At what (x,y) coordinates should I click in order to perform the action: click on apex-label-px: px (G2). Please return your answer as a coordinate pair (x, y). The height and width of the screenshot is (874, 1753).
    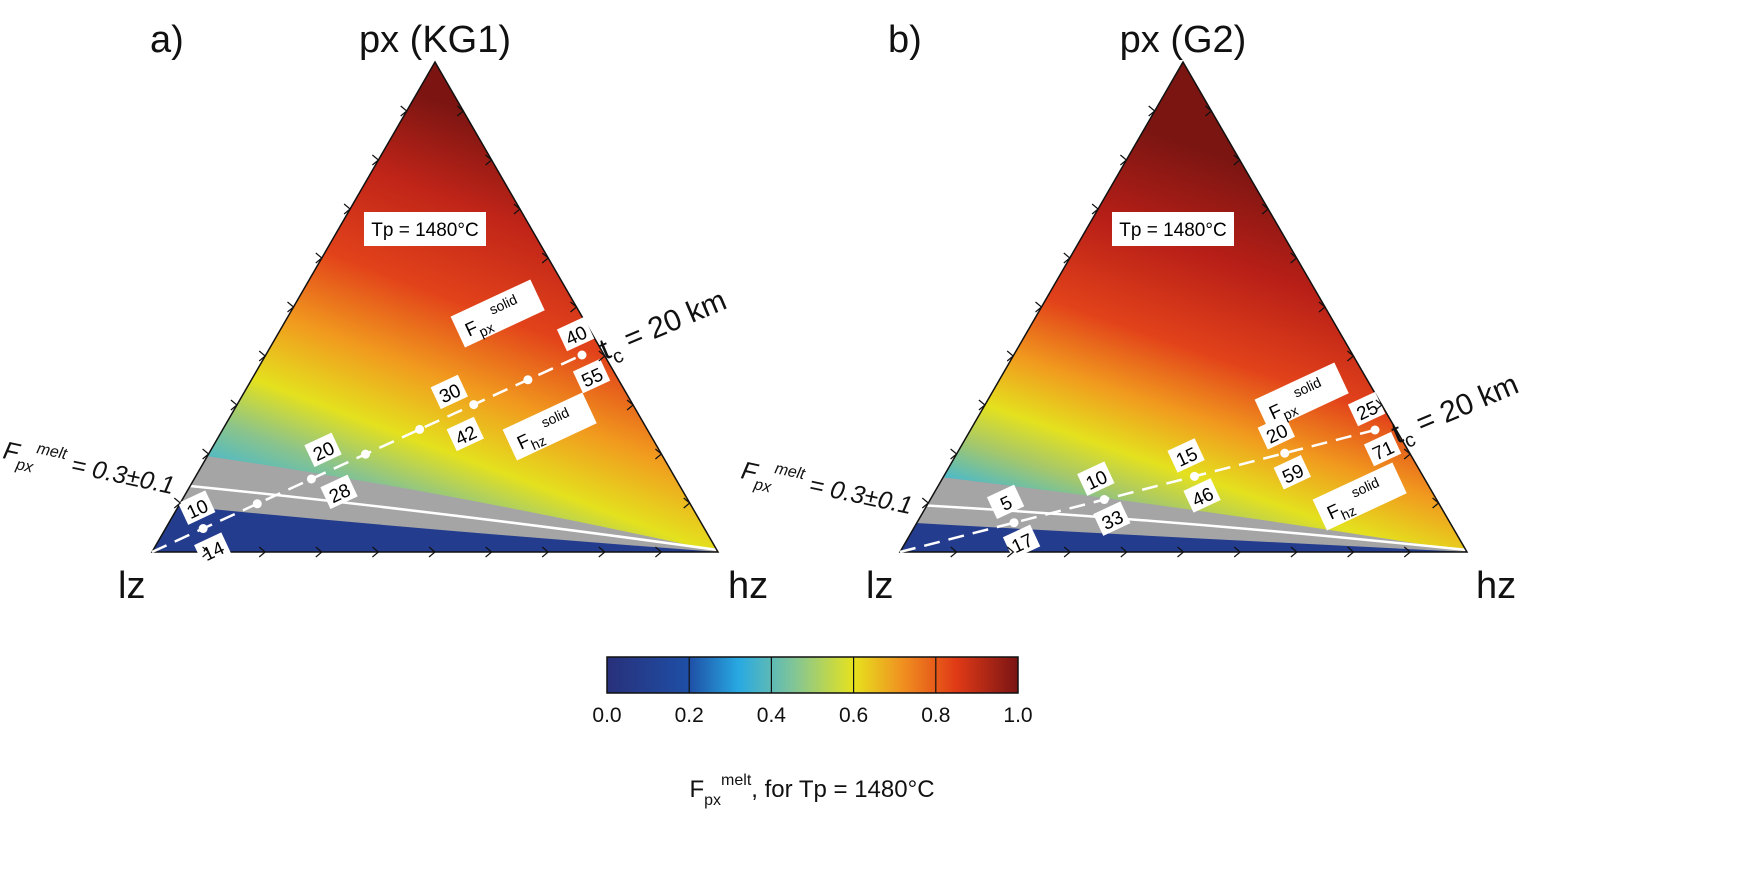
    Looking at the image, I should click on (1183, 40).